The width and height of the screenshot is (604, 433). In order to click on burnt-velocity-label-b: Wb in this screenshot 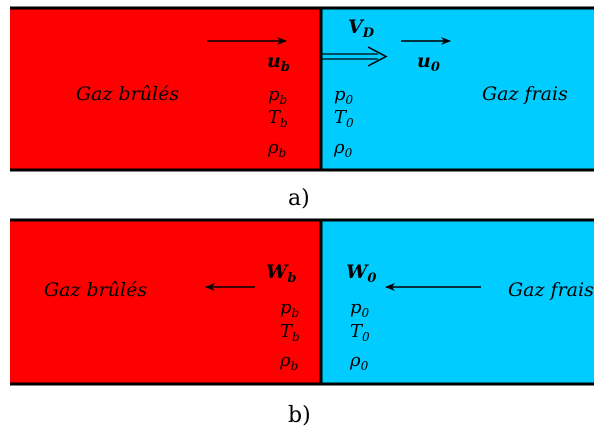, I will do `click(281, 273)`.